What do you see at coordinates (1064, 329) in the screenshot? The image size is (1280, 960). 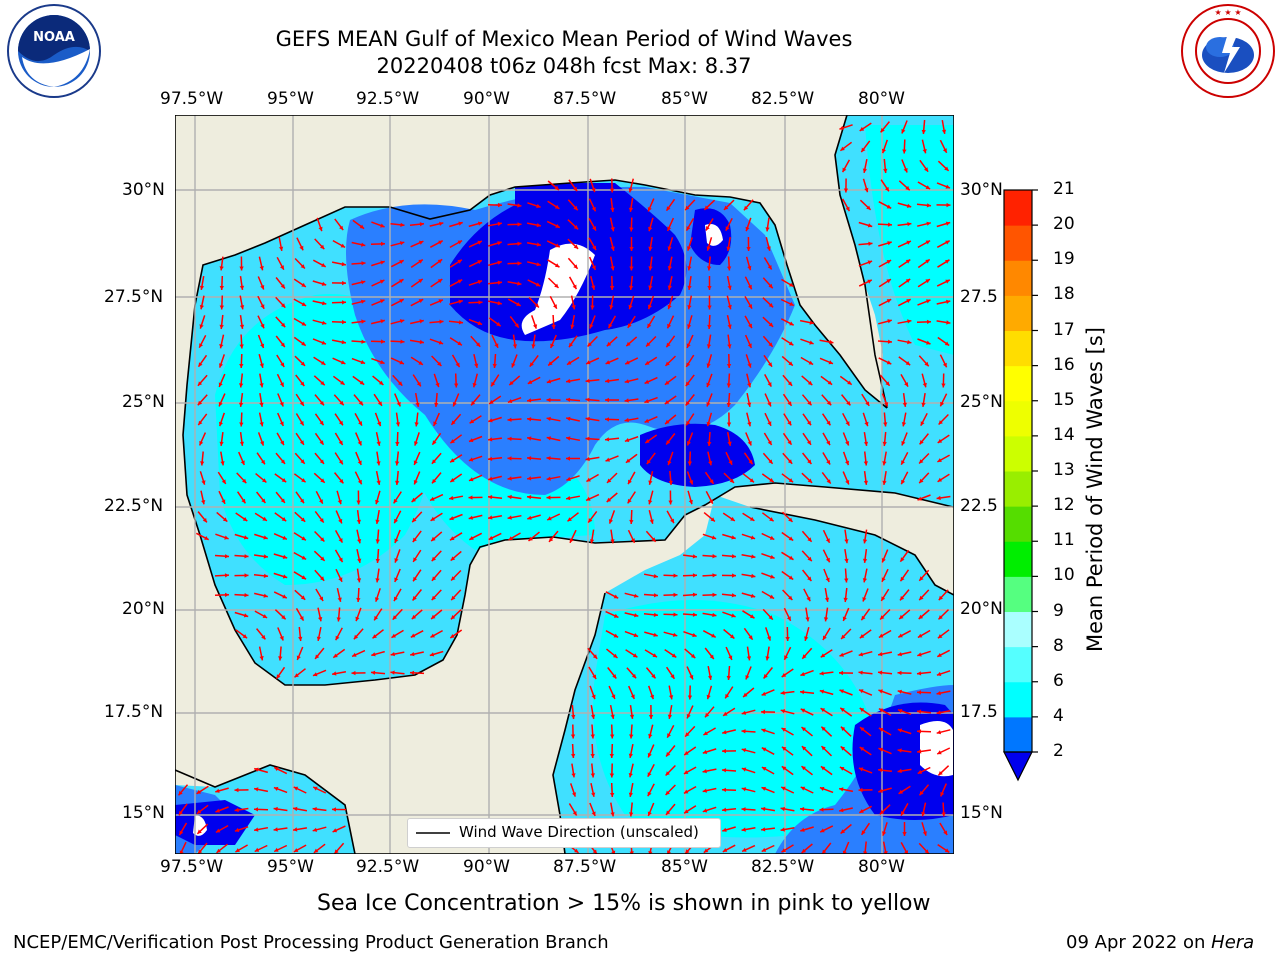 I see `colorbar-tick-label: 17` at bounding box center [1064, 329].